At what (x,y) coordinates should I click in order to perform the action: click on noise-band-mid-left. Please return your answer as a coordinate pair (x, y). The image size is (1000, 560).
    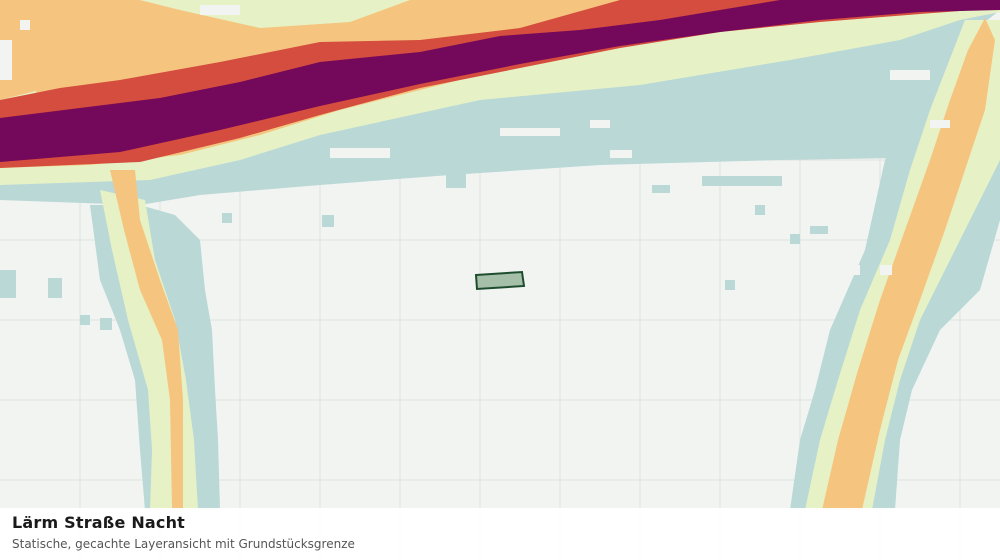
    Looking at the image, I should click on (146, 340).